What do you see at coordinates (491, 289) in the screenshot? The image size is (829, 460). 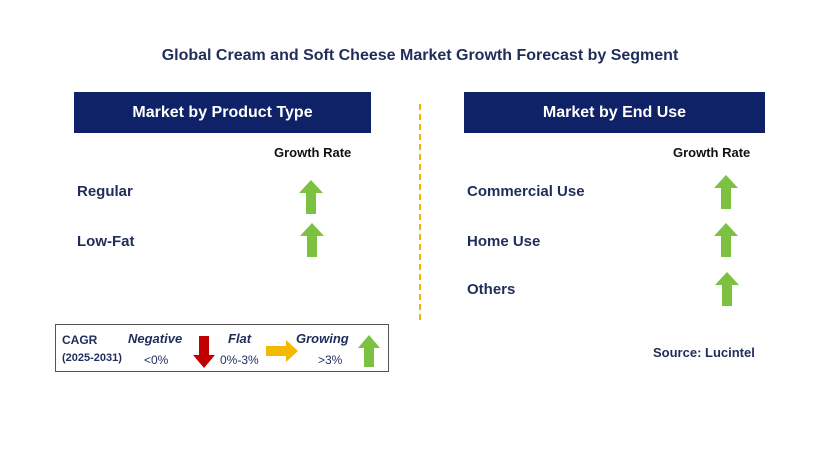 I see `row-label-others: Others` at bounding box center [491, 289].